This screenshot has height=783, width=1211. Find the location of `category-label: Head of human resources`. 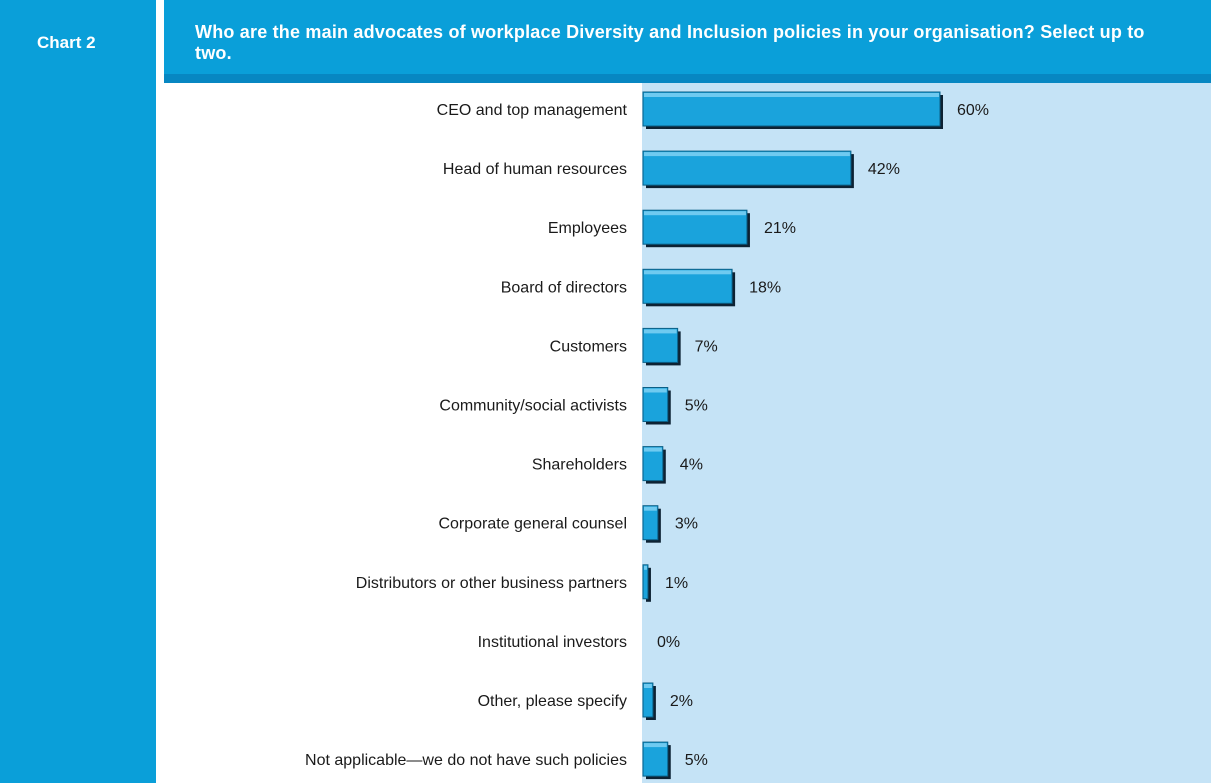

category-label: Head of human resources is located at coordinates (535, 169).